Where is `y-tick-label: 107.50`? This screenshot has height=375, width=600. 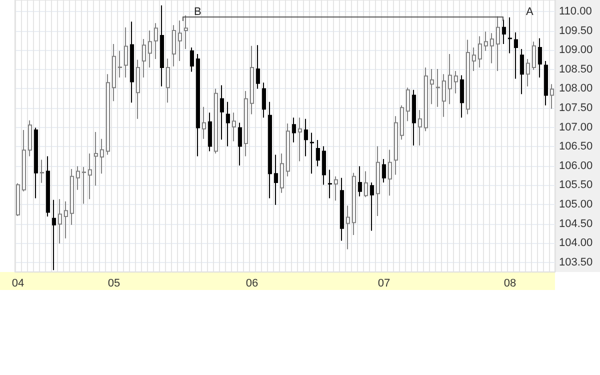
y-tick-label: 107.50 is located at coordinates (576, 108).